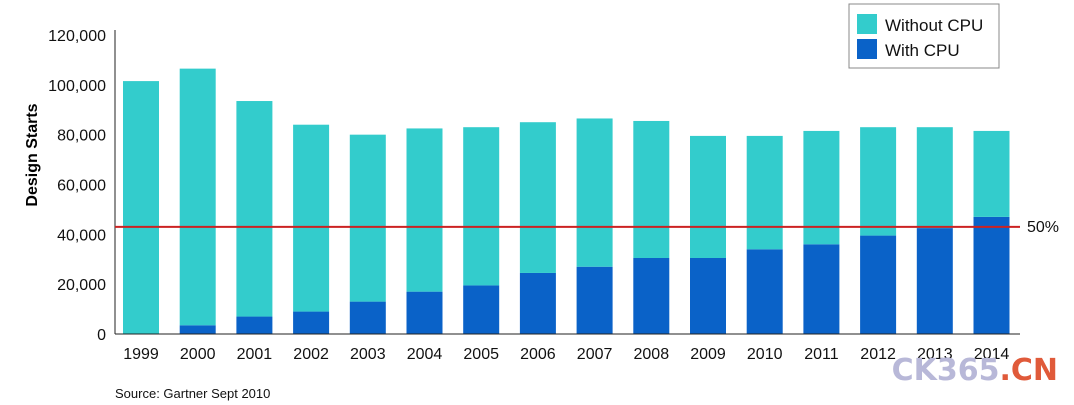 Image resolution: width=1074 pixels, height=405 pixels. What do you see at coordinates (367, 218) in the screenshot?
I see `bar-without-cpu-2003` at bounding box center [367, 218].